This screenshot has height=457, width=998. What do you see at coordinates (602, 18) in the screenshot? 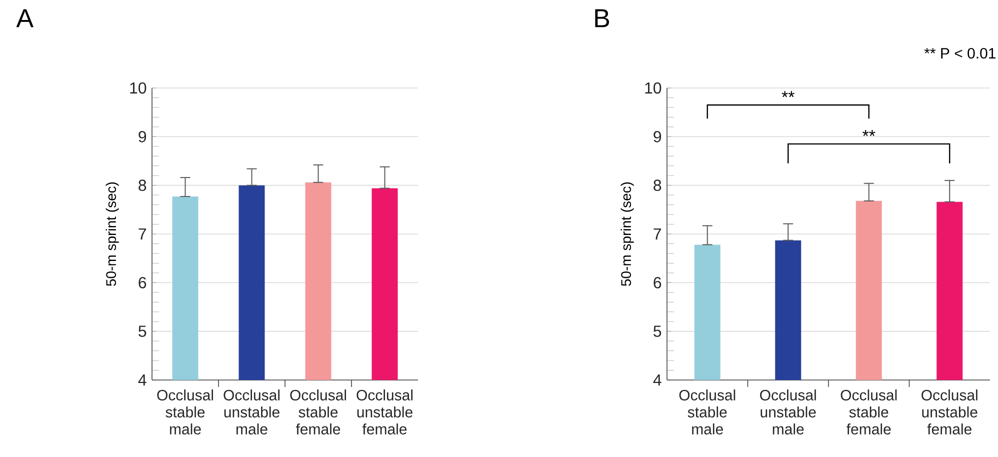
I see `chart-title: B` at bounding box center [602, 18].